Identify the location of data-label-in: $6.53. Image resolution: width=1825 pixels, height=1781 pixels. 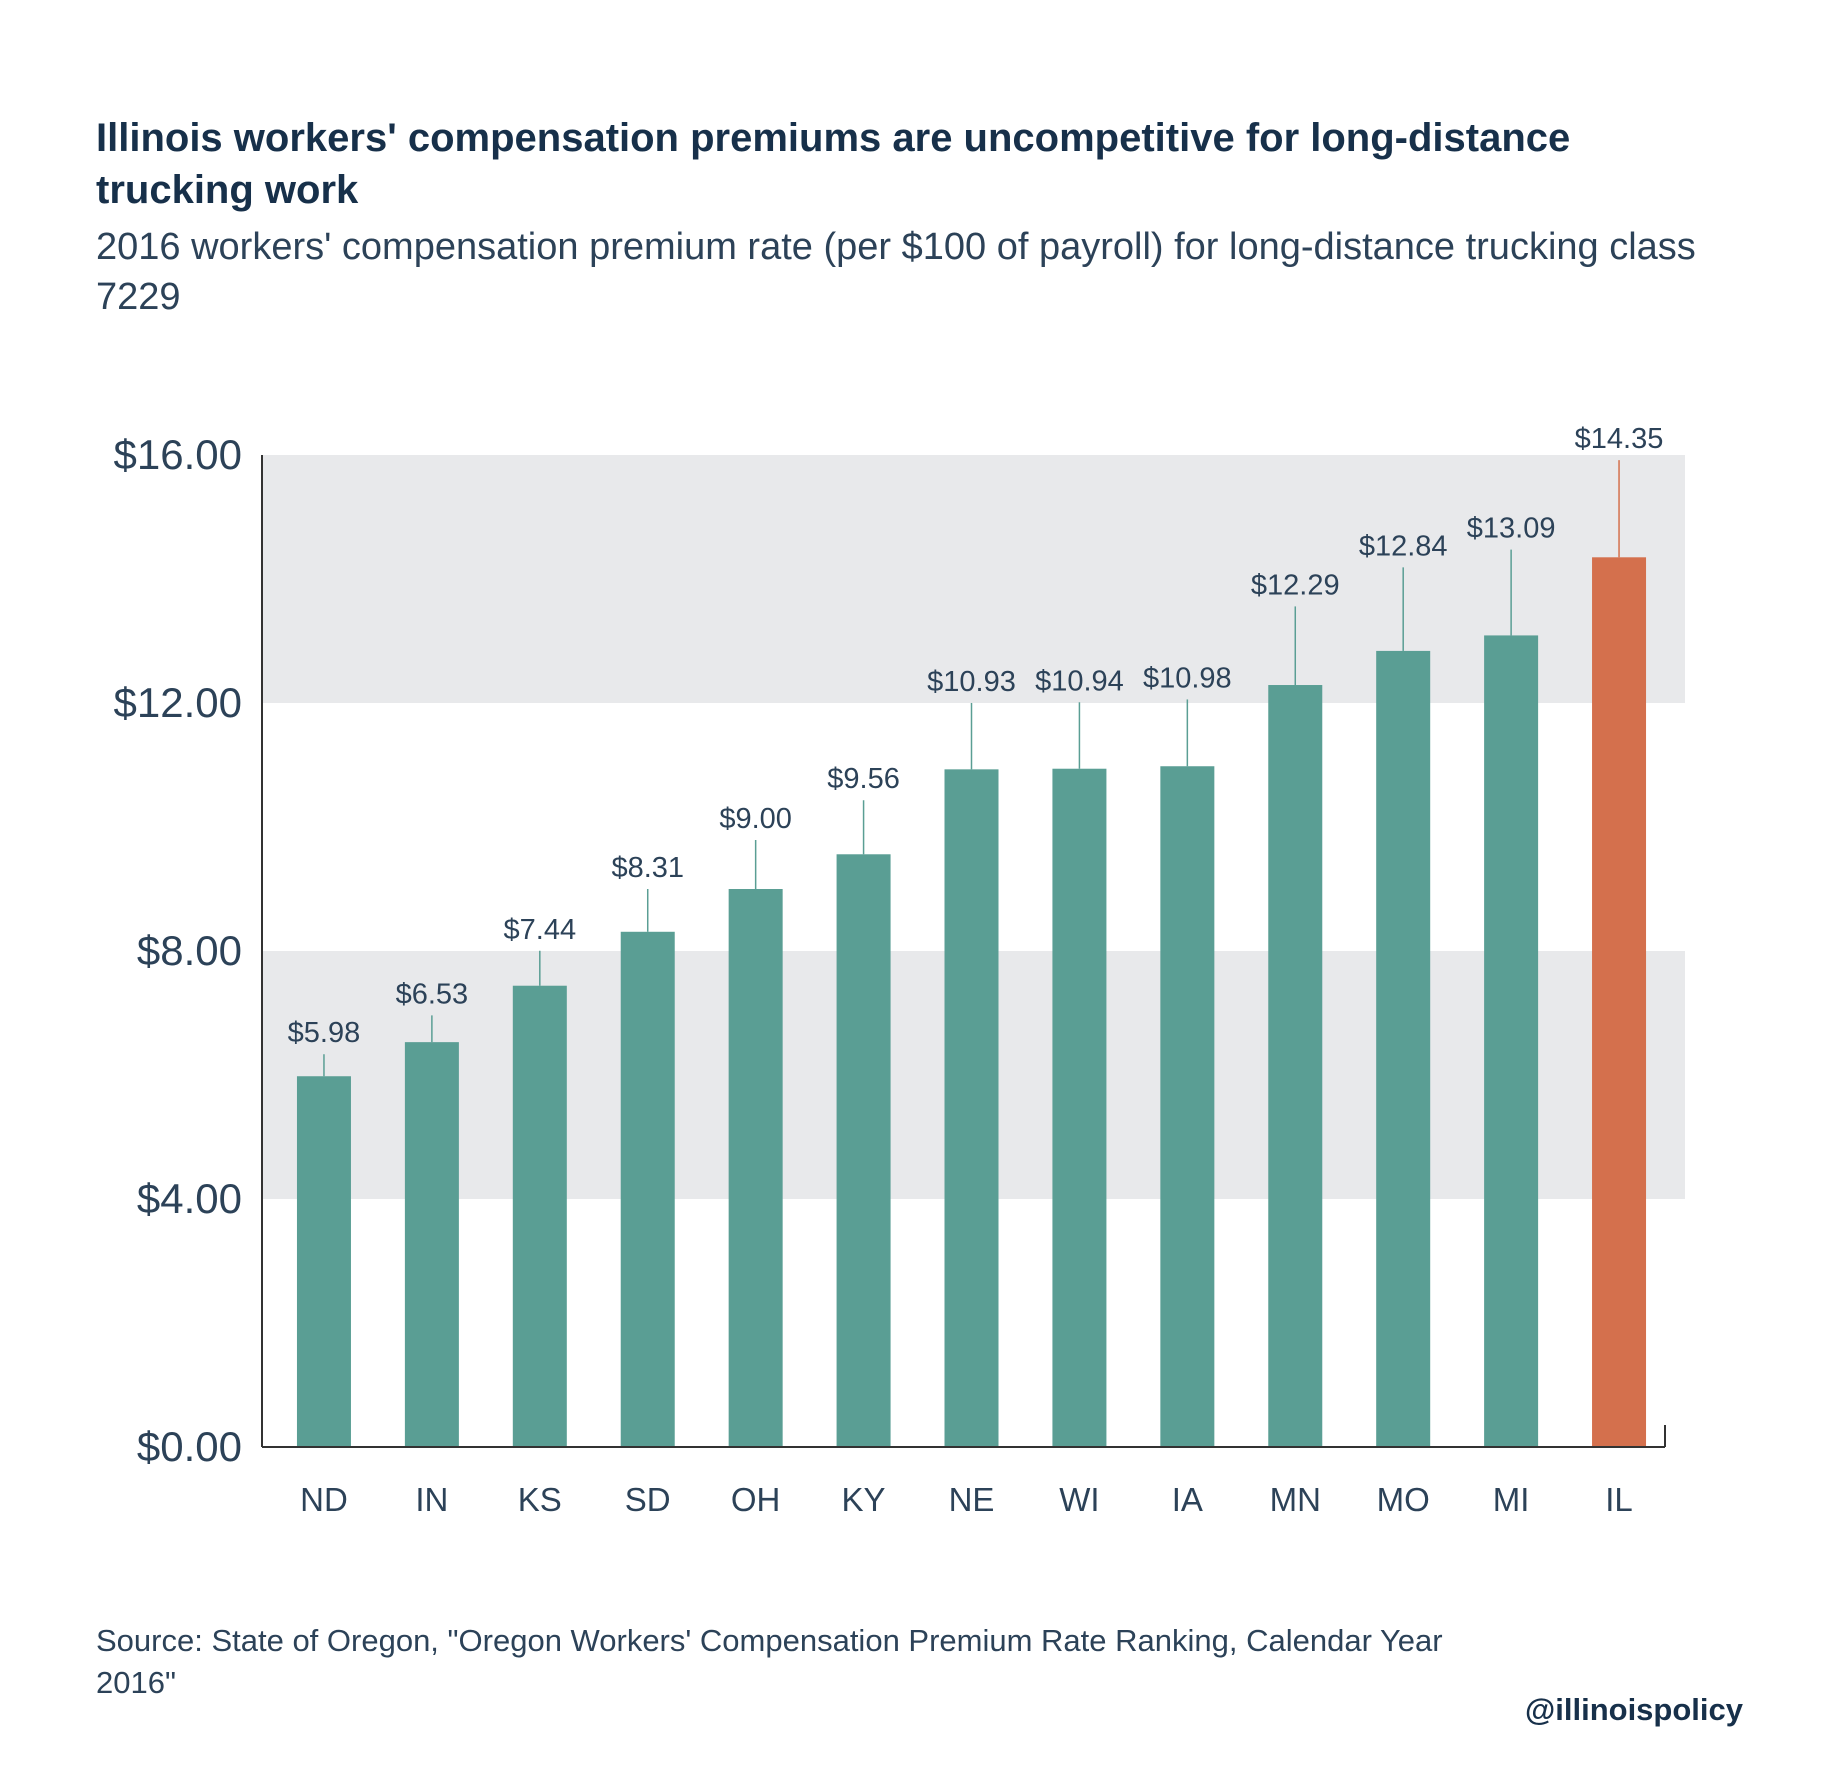
(432, 994).